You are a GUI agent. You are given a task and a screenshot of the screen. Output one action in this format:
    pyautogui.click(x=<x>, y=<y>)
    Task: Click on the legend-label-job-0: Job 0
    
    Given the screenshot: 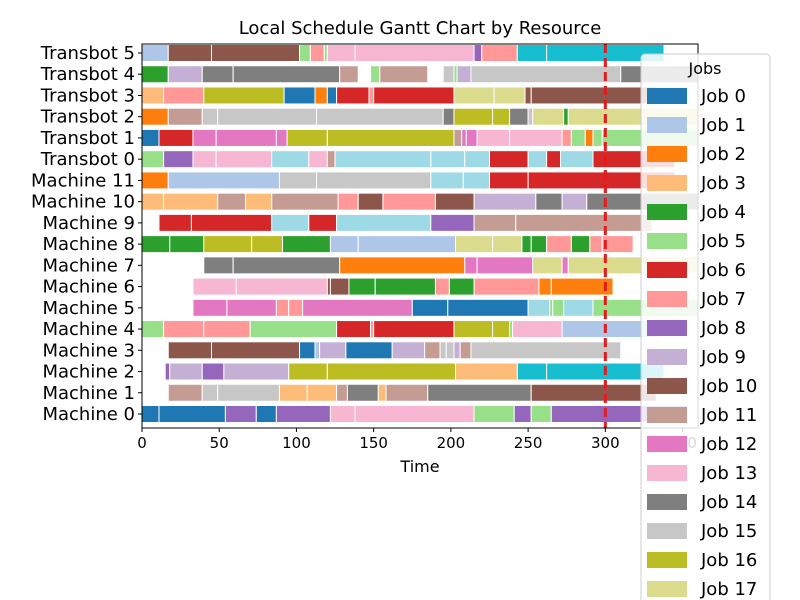 What is the action you would take?
    pyautogui.click(x=723, y=96)
    